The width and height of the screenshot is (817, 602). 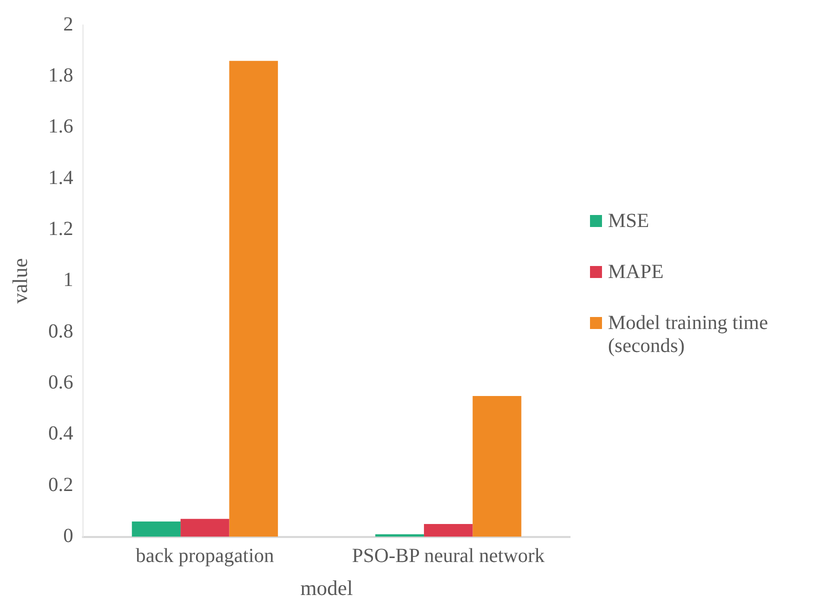 What do you see at coordinates (61, 75) in the screenshot?
I see `y-tick-label: 1.8` at bounding box center [61, 75].